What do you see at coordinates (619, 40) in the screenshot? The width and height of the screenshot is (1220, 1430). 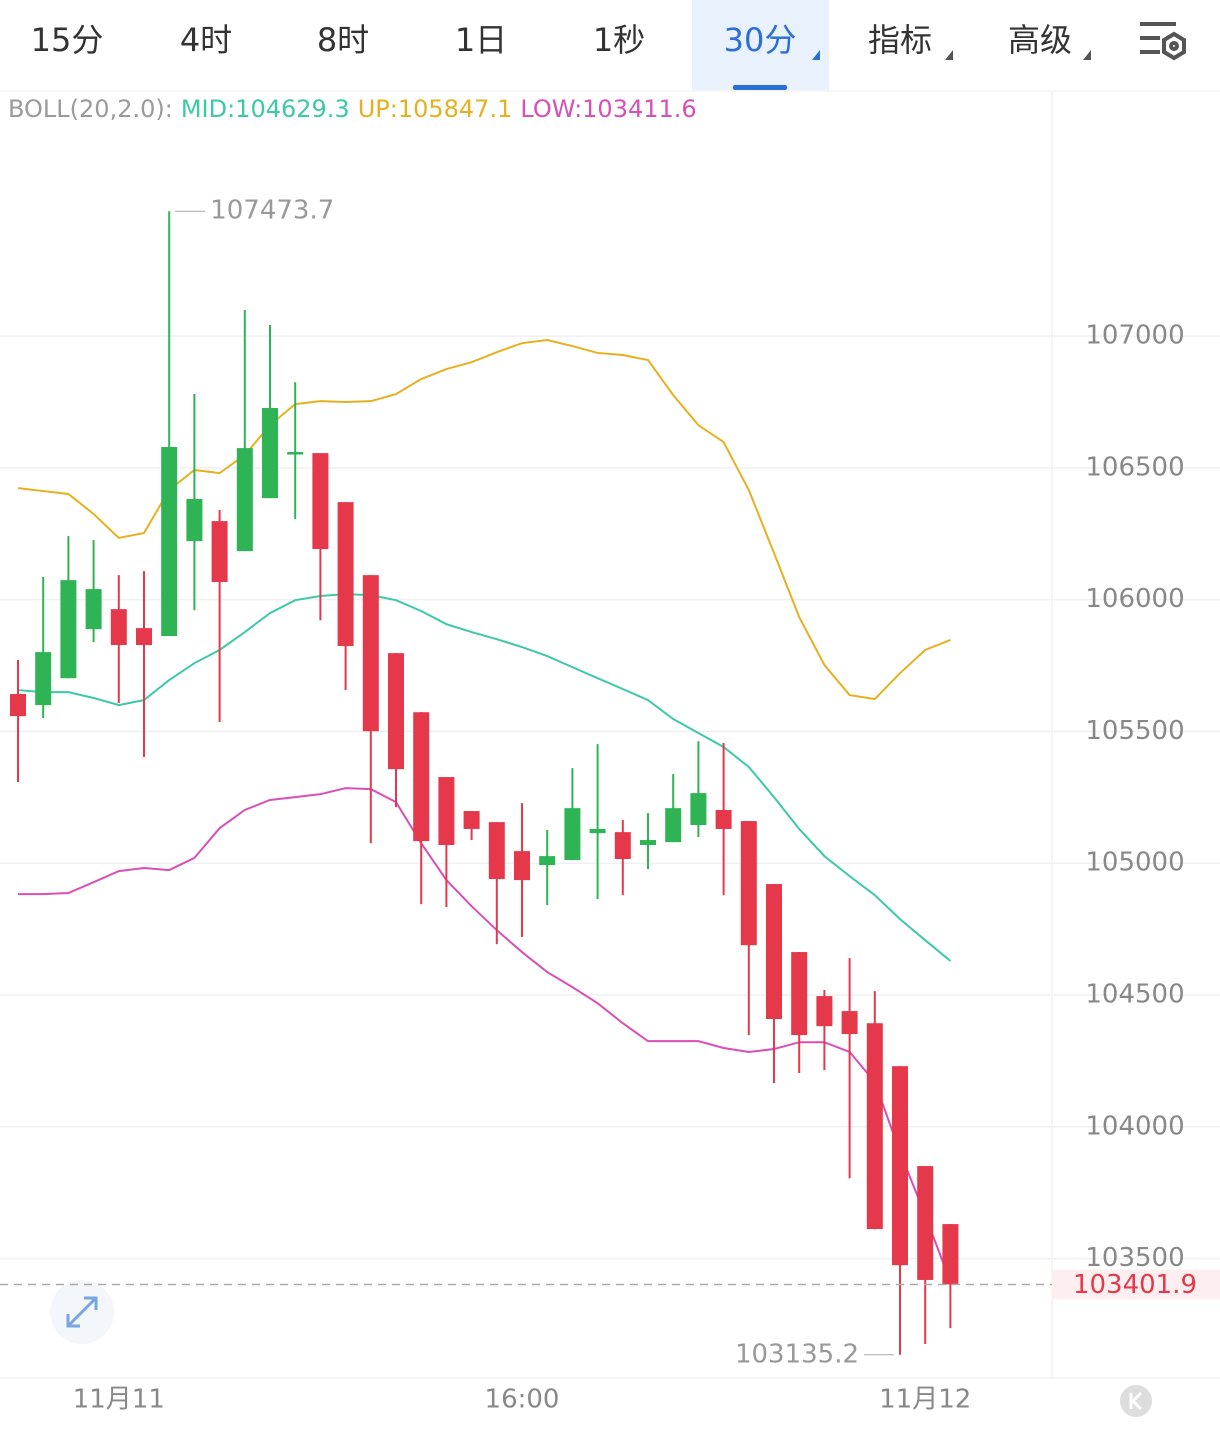 I see `tab: 1秒` at bounding box center [619, 40].